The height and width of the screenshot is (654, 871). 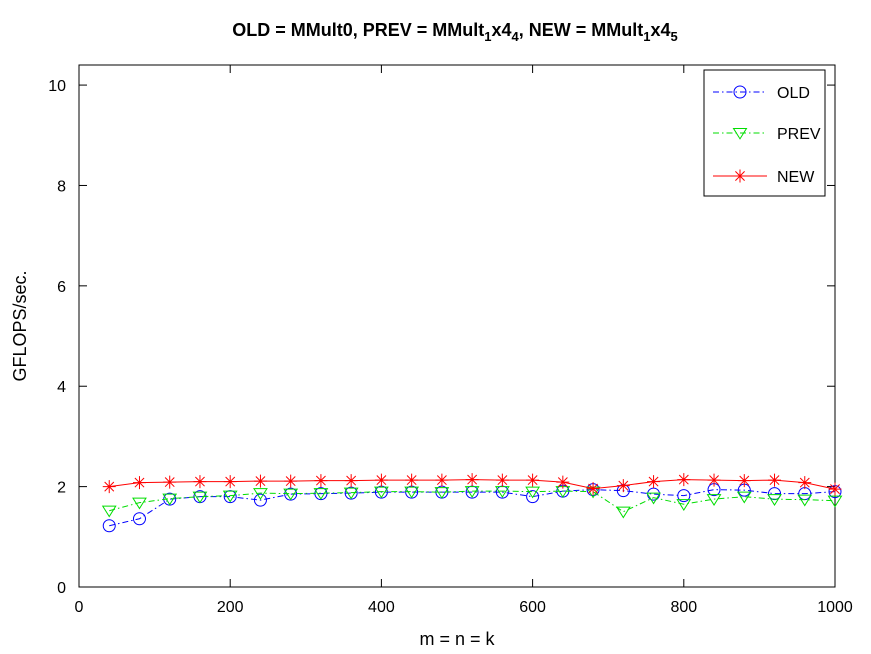 What do you see at coordinates (79, 607) in the screenshot?
I see `x-tick-label: 0` at bounding box center [79, 607].